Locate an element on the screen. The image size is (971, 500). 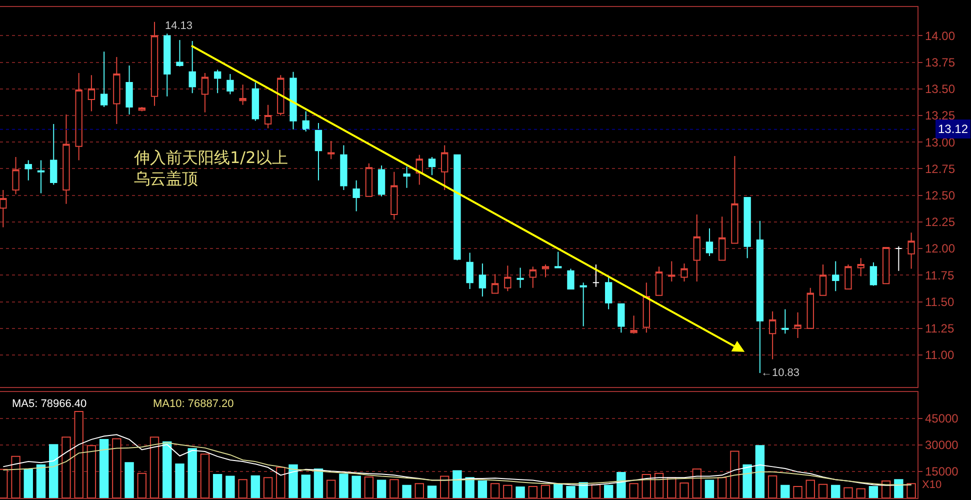
y-tick-label: 30000 is located at coordinates (941, 445).